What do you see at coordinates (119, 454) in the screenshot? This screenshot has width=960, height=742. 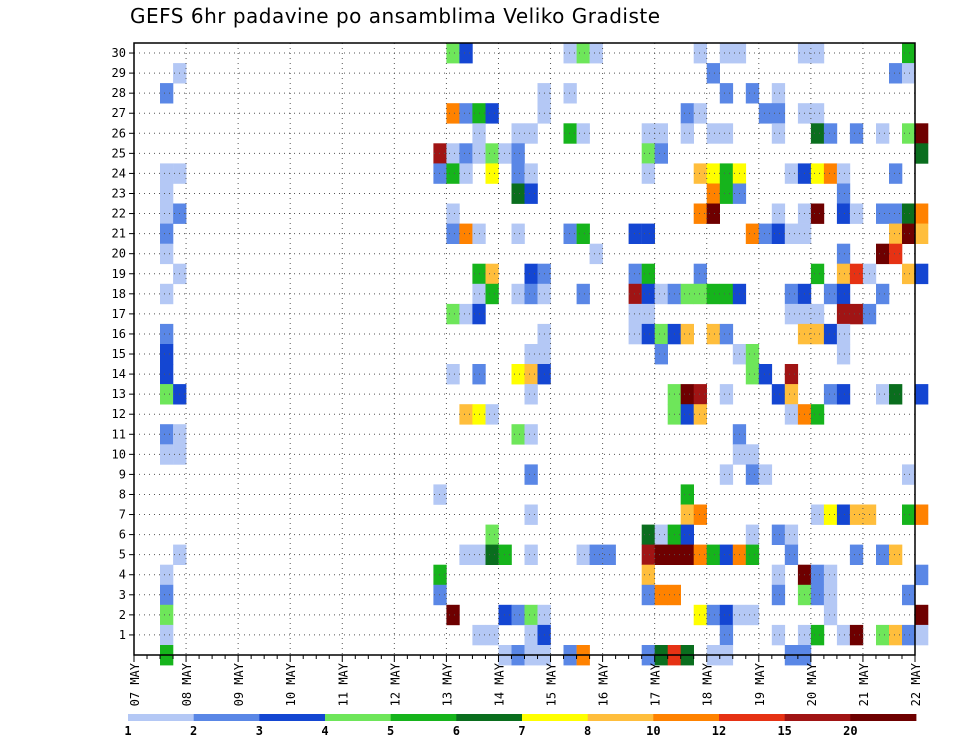 I see `y-tick-label: 10` at bounding box center [119, 454].